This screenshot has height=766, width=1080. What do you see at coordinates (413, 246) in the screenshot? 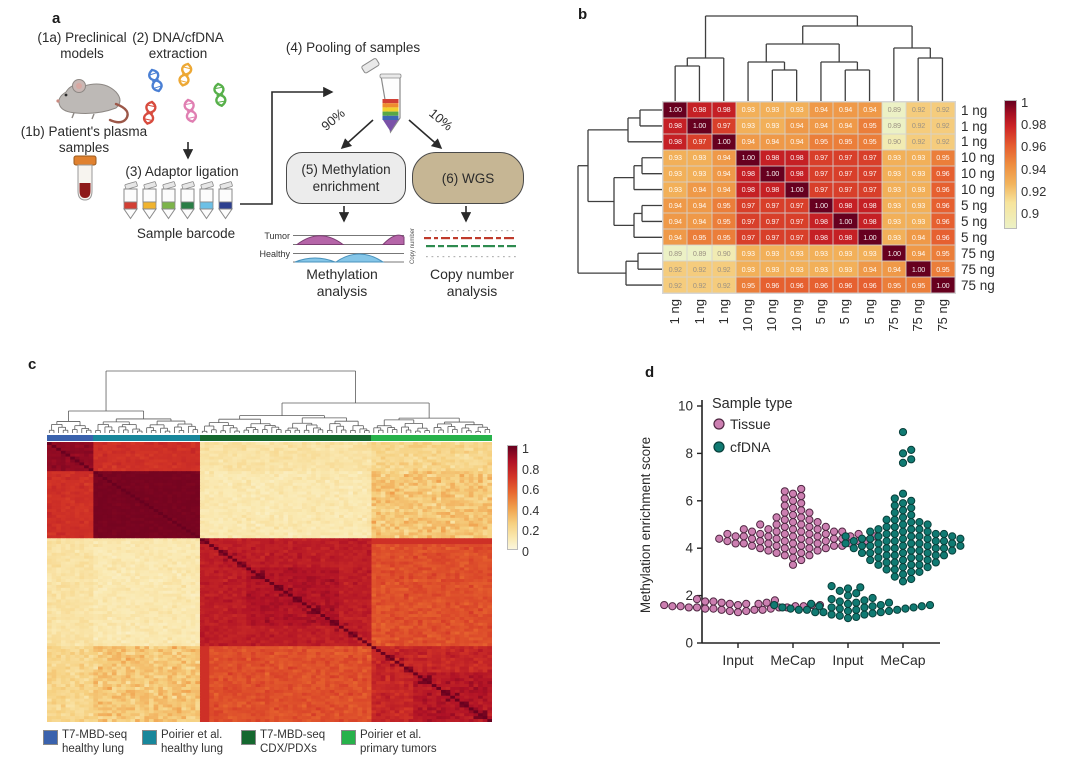
I see `cnv-axis-label: Copy number` at bounding box center [413, 246].